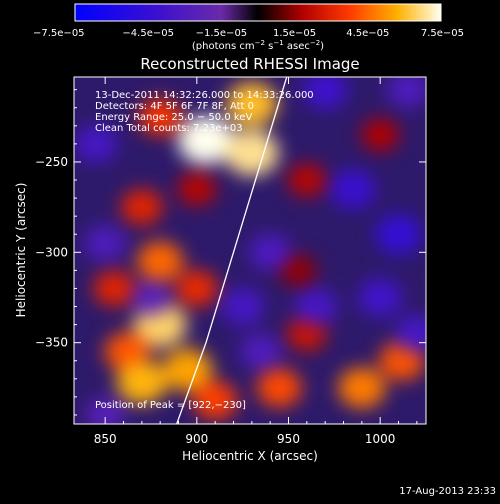  What do you see at coordinates (51, 162) in the screenshot?
I see `y-tick-label-0: −250` at bounding box center [51, 162].